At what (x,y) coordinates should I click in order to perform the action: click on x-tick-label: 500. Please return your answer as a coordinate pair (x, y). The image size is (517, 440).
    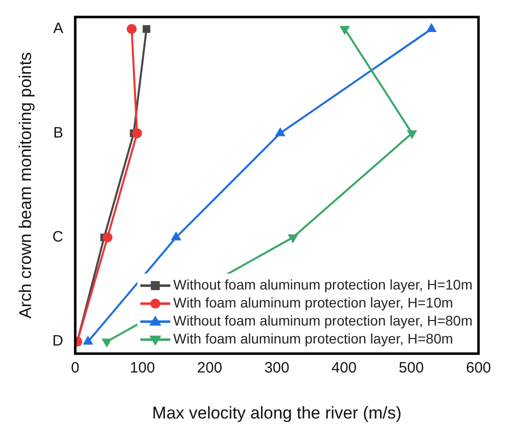
    Looking at the image, I should click on (411, 368).